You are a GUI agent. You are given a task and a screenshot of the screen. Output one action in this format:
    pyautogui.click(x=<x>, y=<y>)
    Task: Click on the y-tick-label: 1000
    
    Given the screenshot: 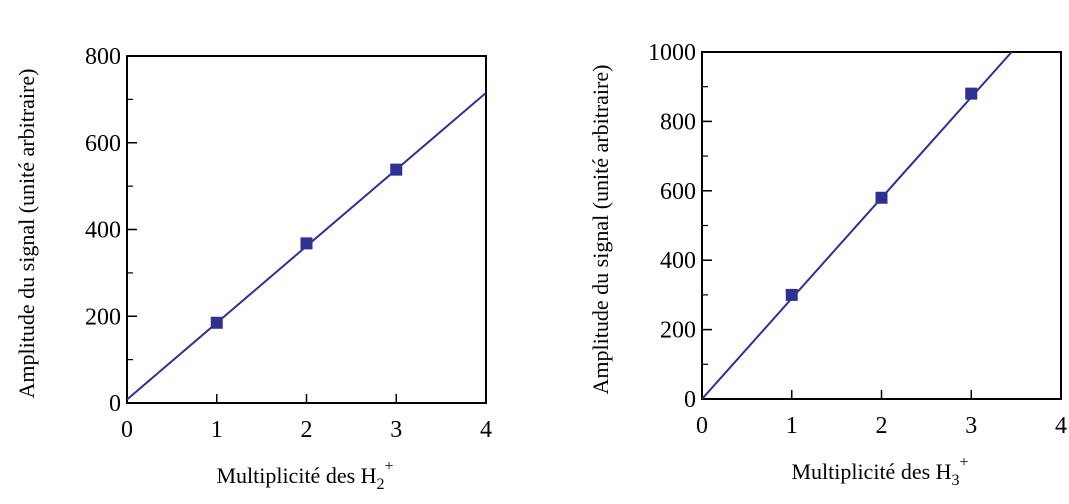 What is the action you would take?
    pyautogui.click(x=672, y=53)
    